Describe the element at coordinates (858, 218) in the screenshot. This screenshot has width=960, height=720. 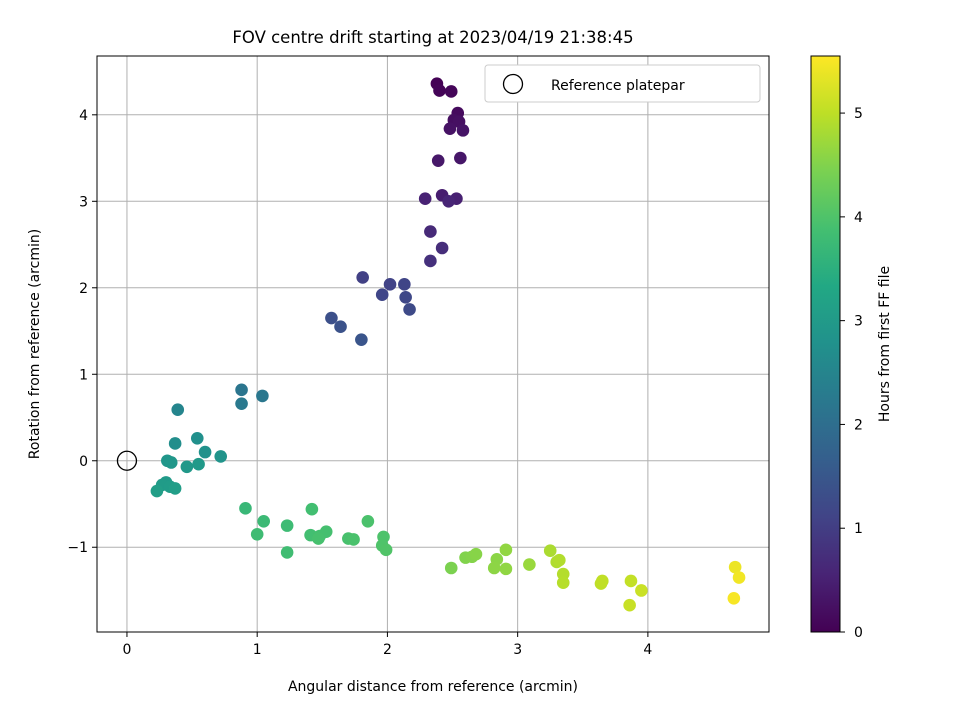
I see `colorbar-tick-label: 4` at that location.